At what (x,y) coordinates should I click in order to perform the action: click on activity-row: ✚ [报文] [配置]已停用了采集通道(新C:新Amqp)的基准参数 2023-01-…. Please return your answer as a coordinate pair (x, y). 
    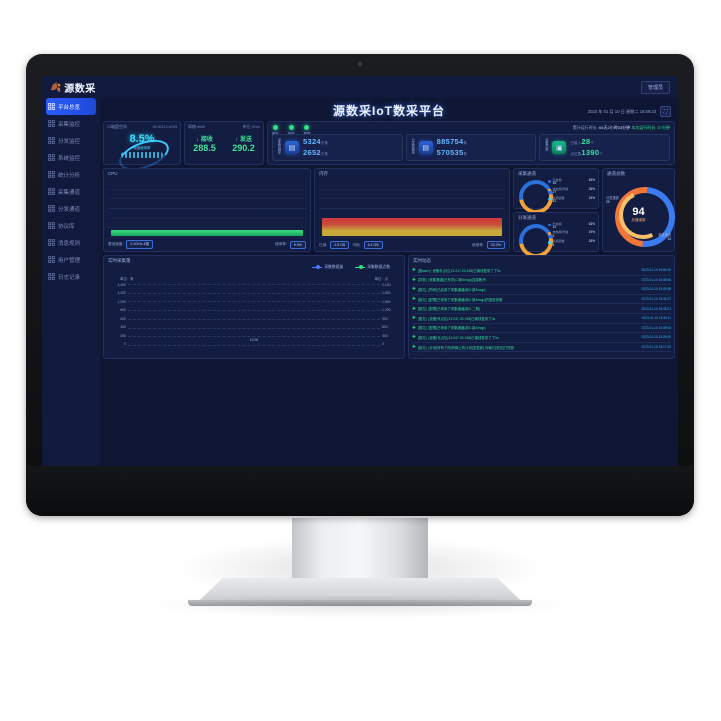
    Looking at the image, I should click on (541, 300).